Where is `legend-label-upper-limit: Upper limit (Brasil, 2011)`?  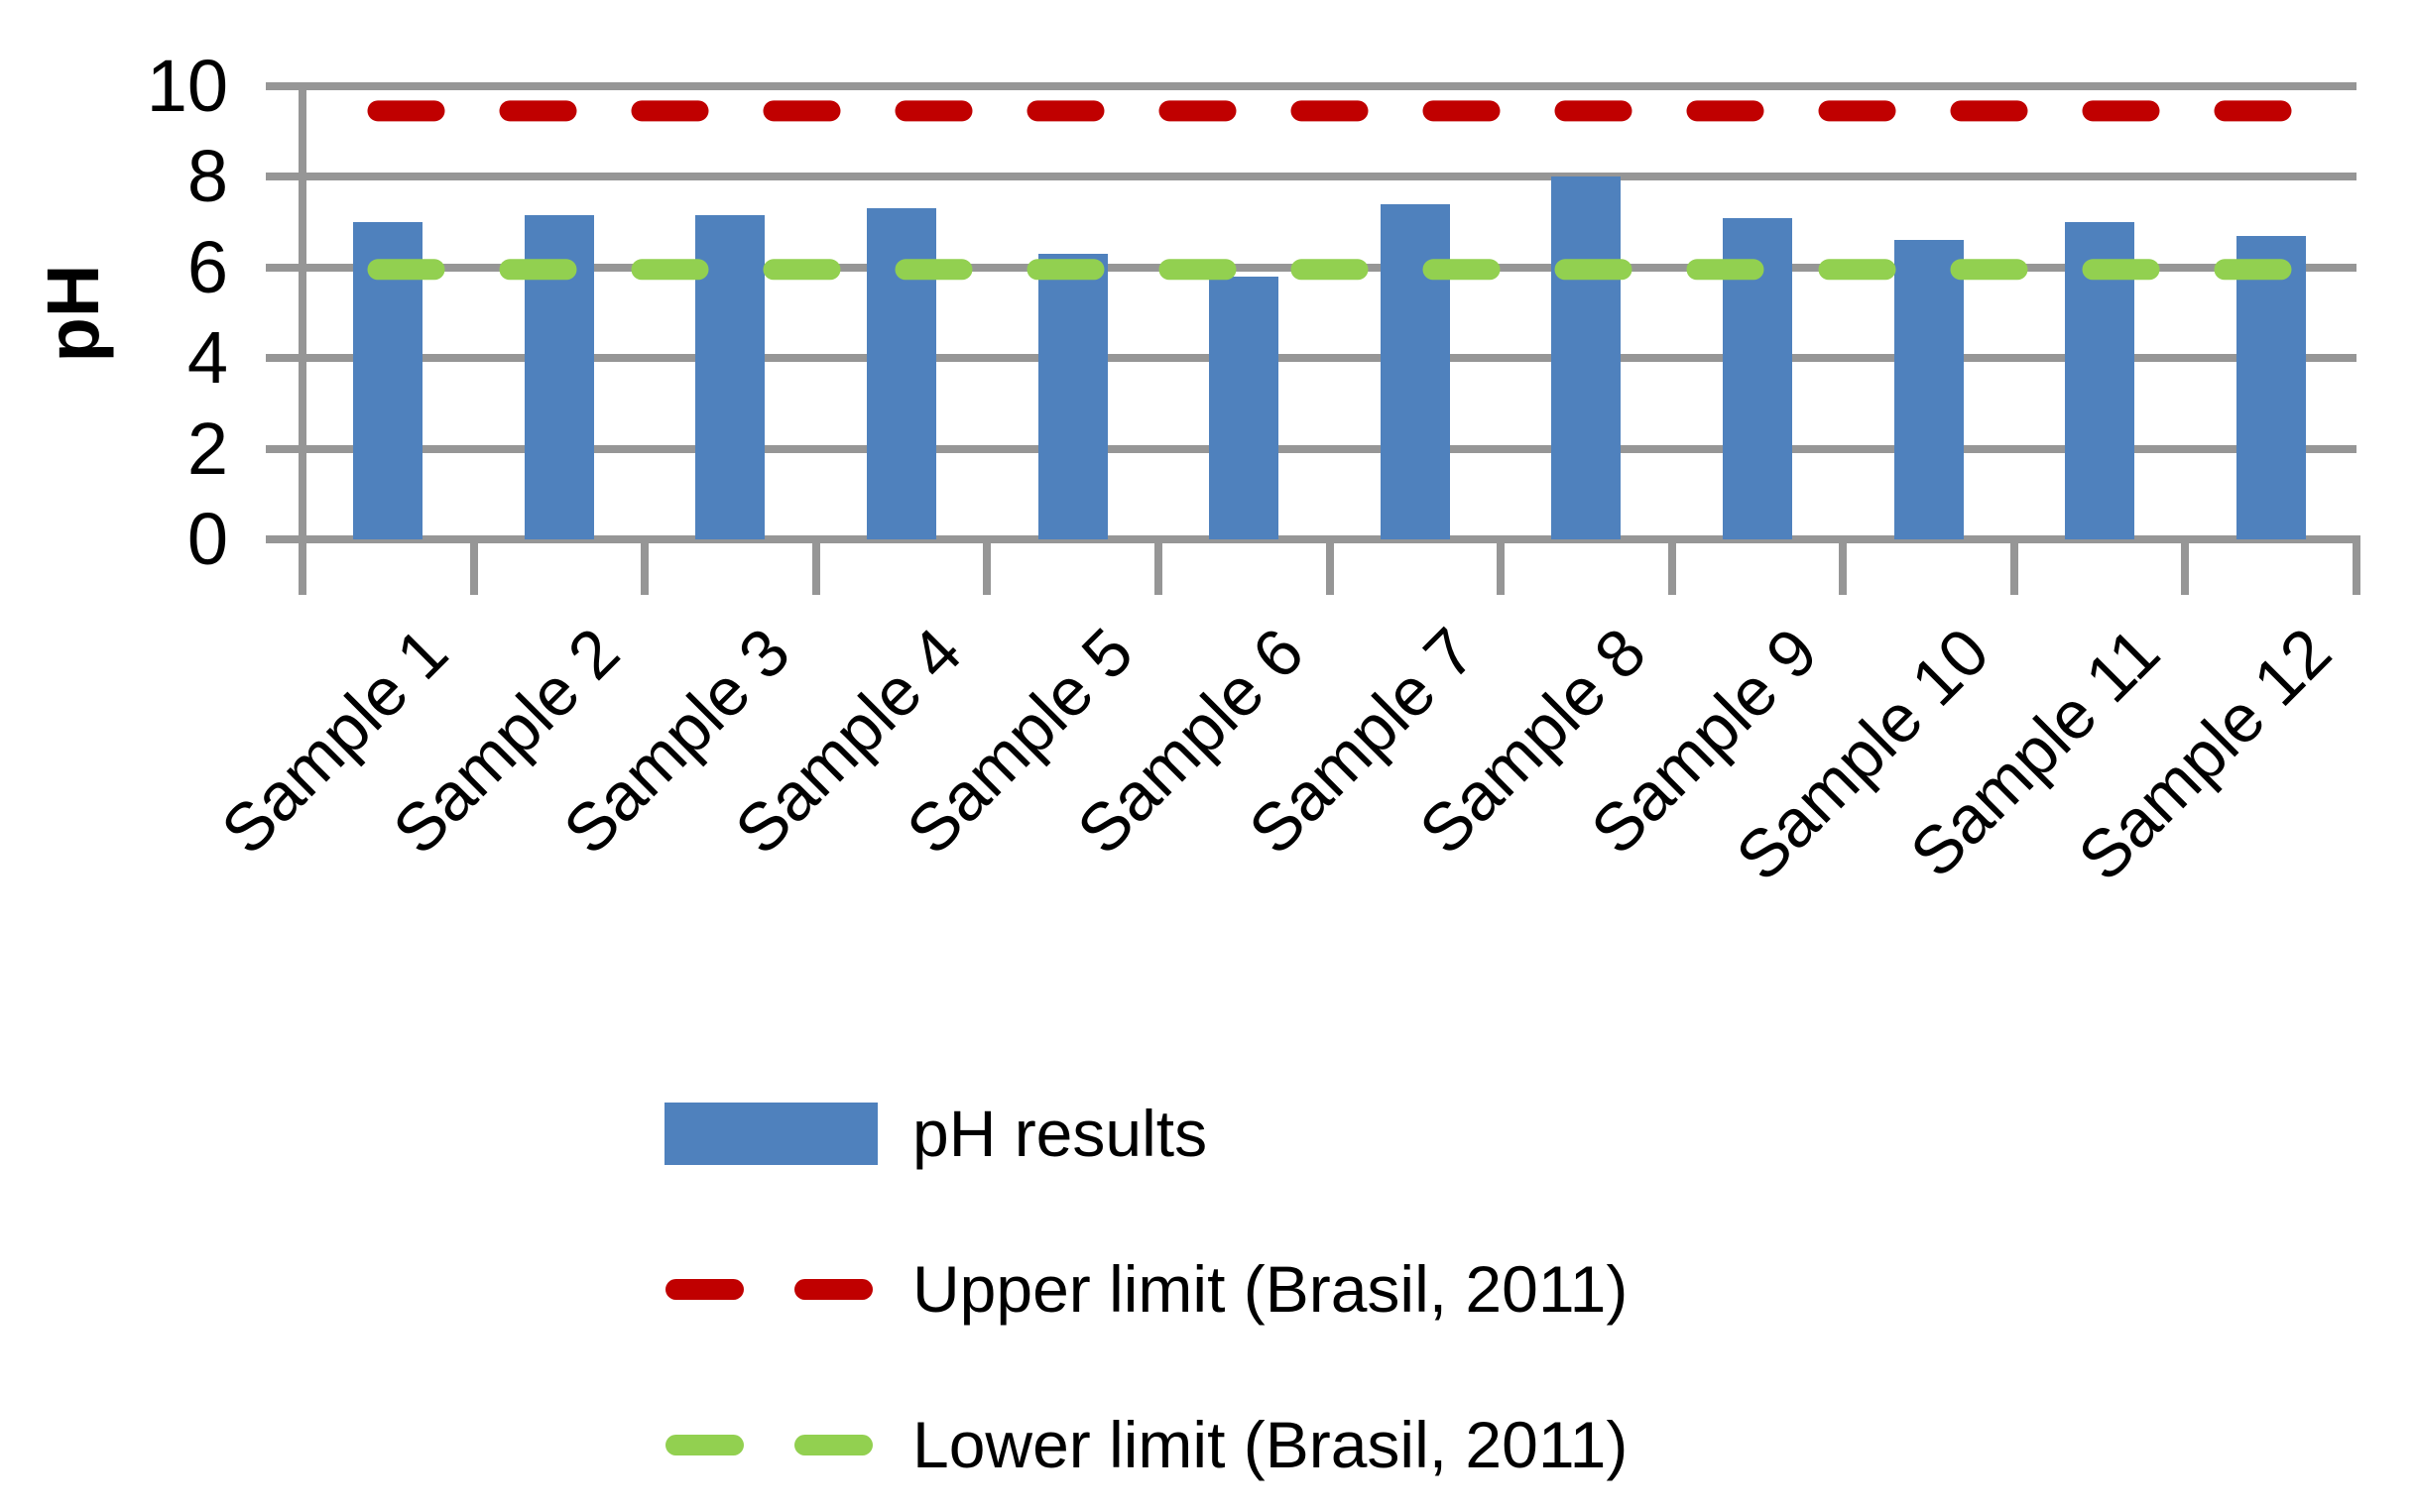
legend-label-upper-limit: Upper limit (Brasil, 2011) is located at coordinates (1270, 1289).